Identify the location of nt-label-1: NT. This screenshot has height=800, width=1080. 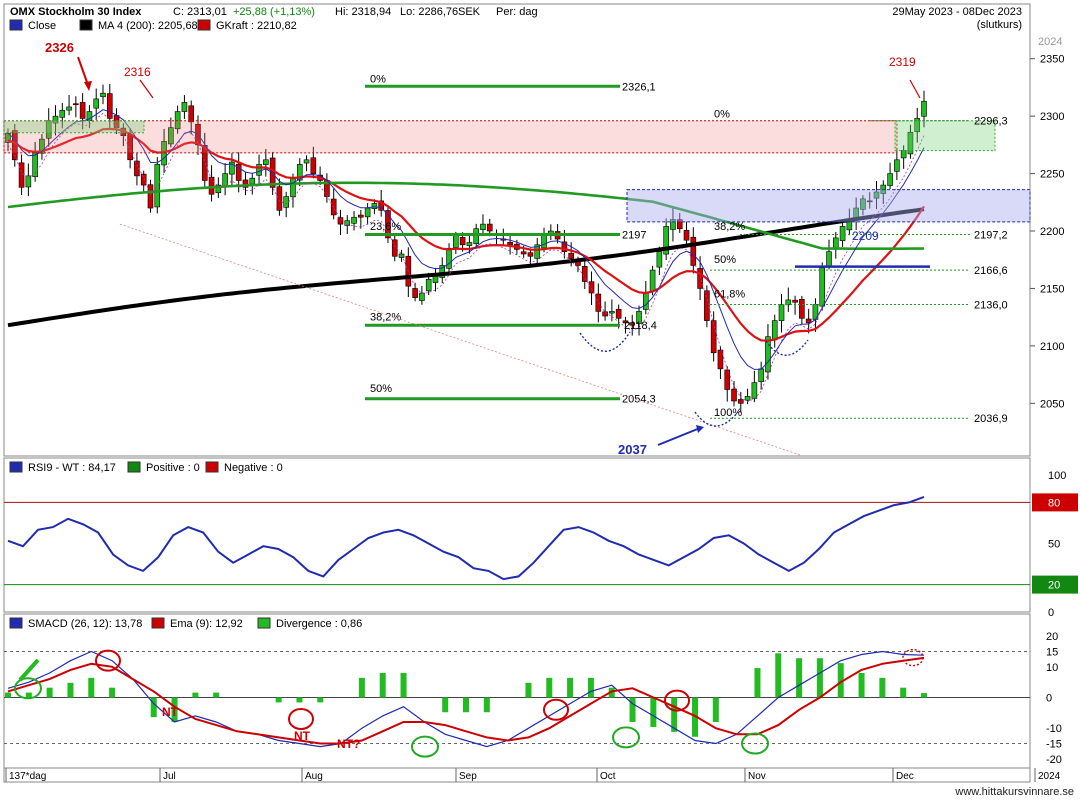
(170, 712).